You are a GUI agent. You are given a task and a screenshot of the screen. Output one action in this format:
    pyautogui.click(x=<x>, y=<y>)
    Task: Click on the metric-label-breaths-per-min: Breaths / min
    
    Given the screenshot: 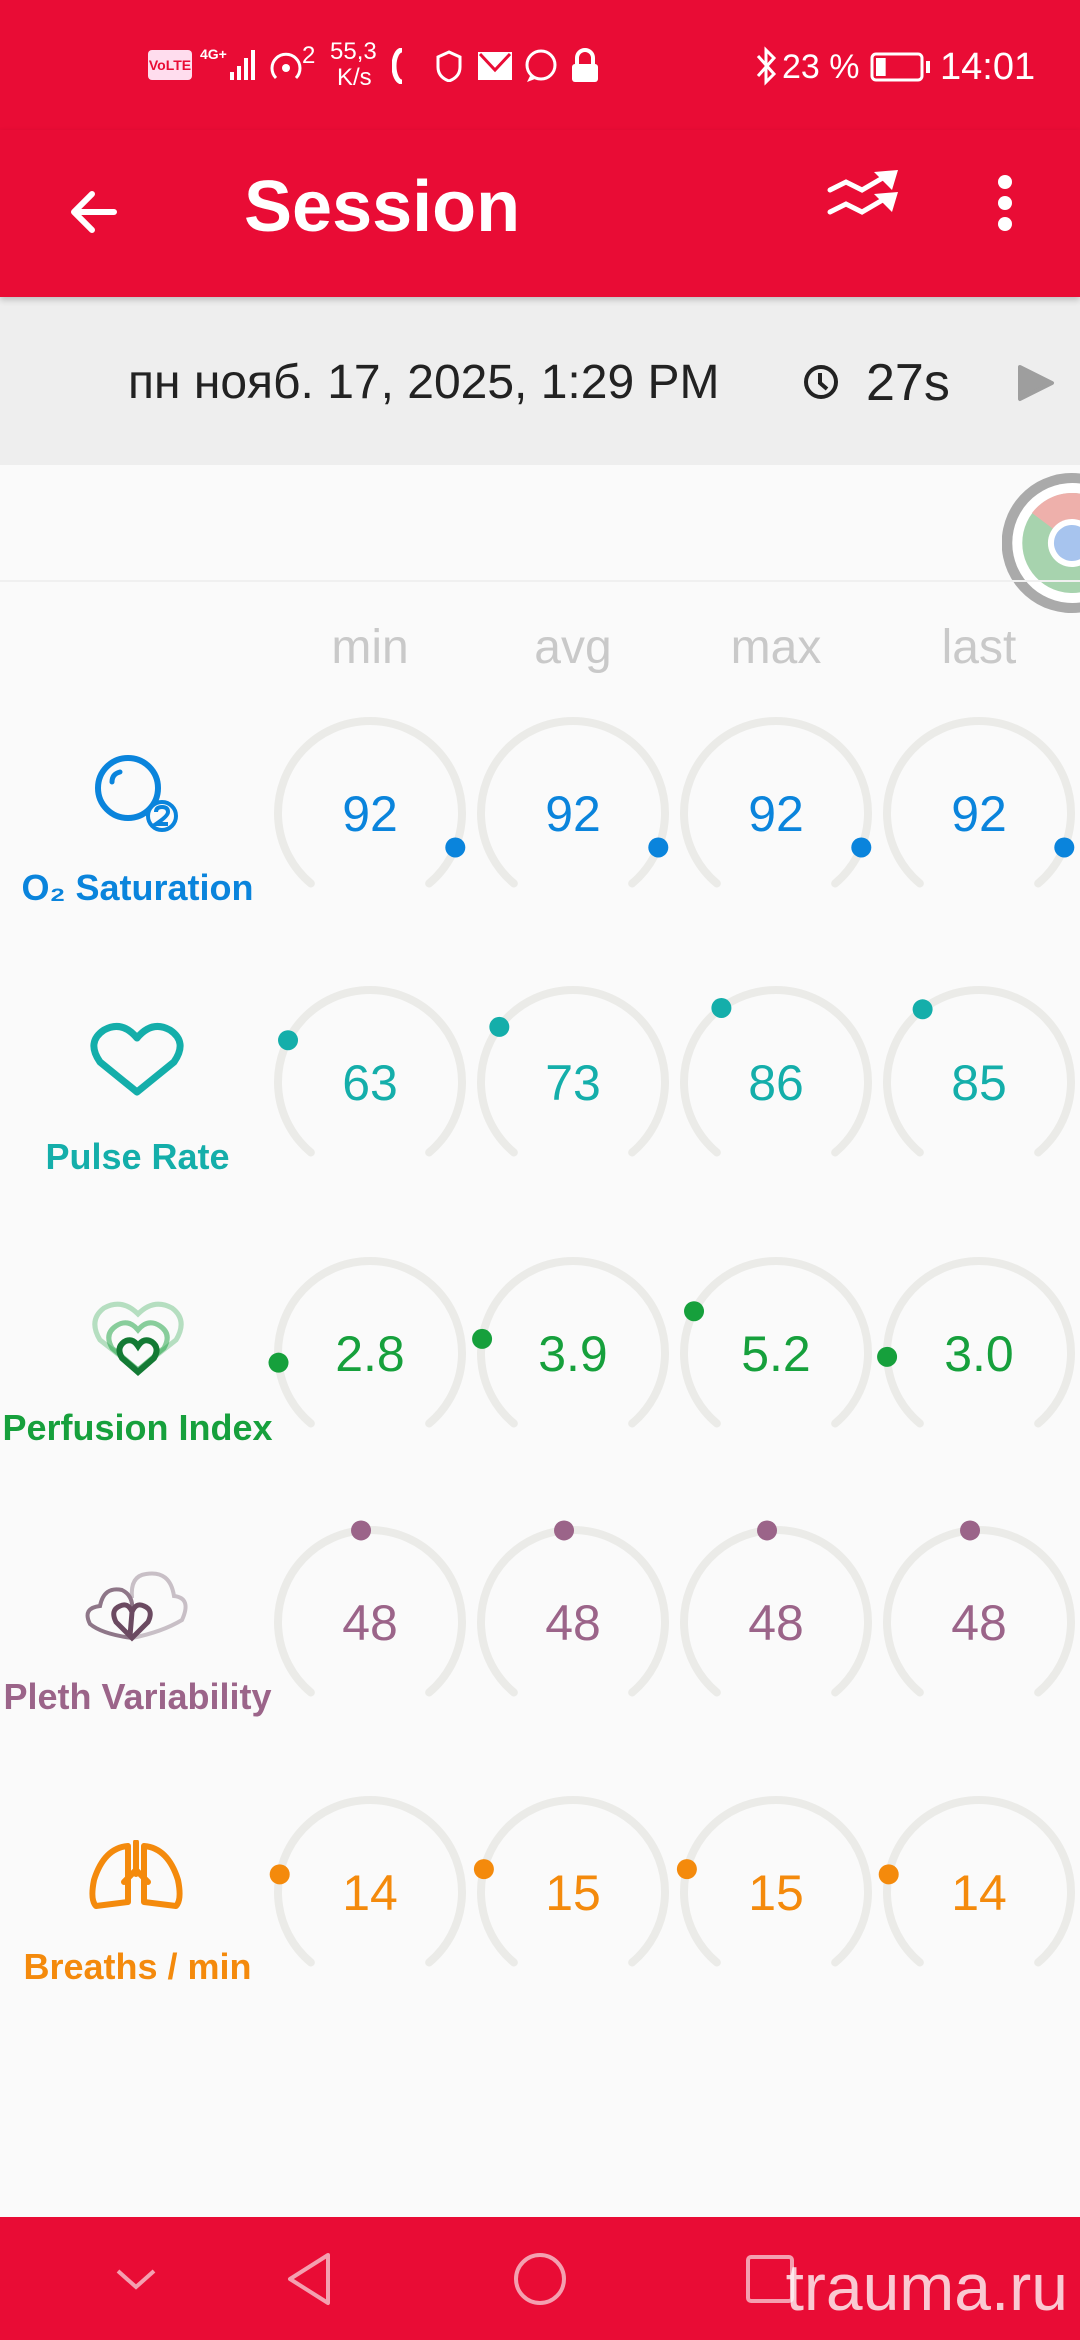 What is the action you would take?
    pyautogui.click(x=137, y=1966)
    